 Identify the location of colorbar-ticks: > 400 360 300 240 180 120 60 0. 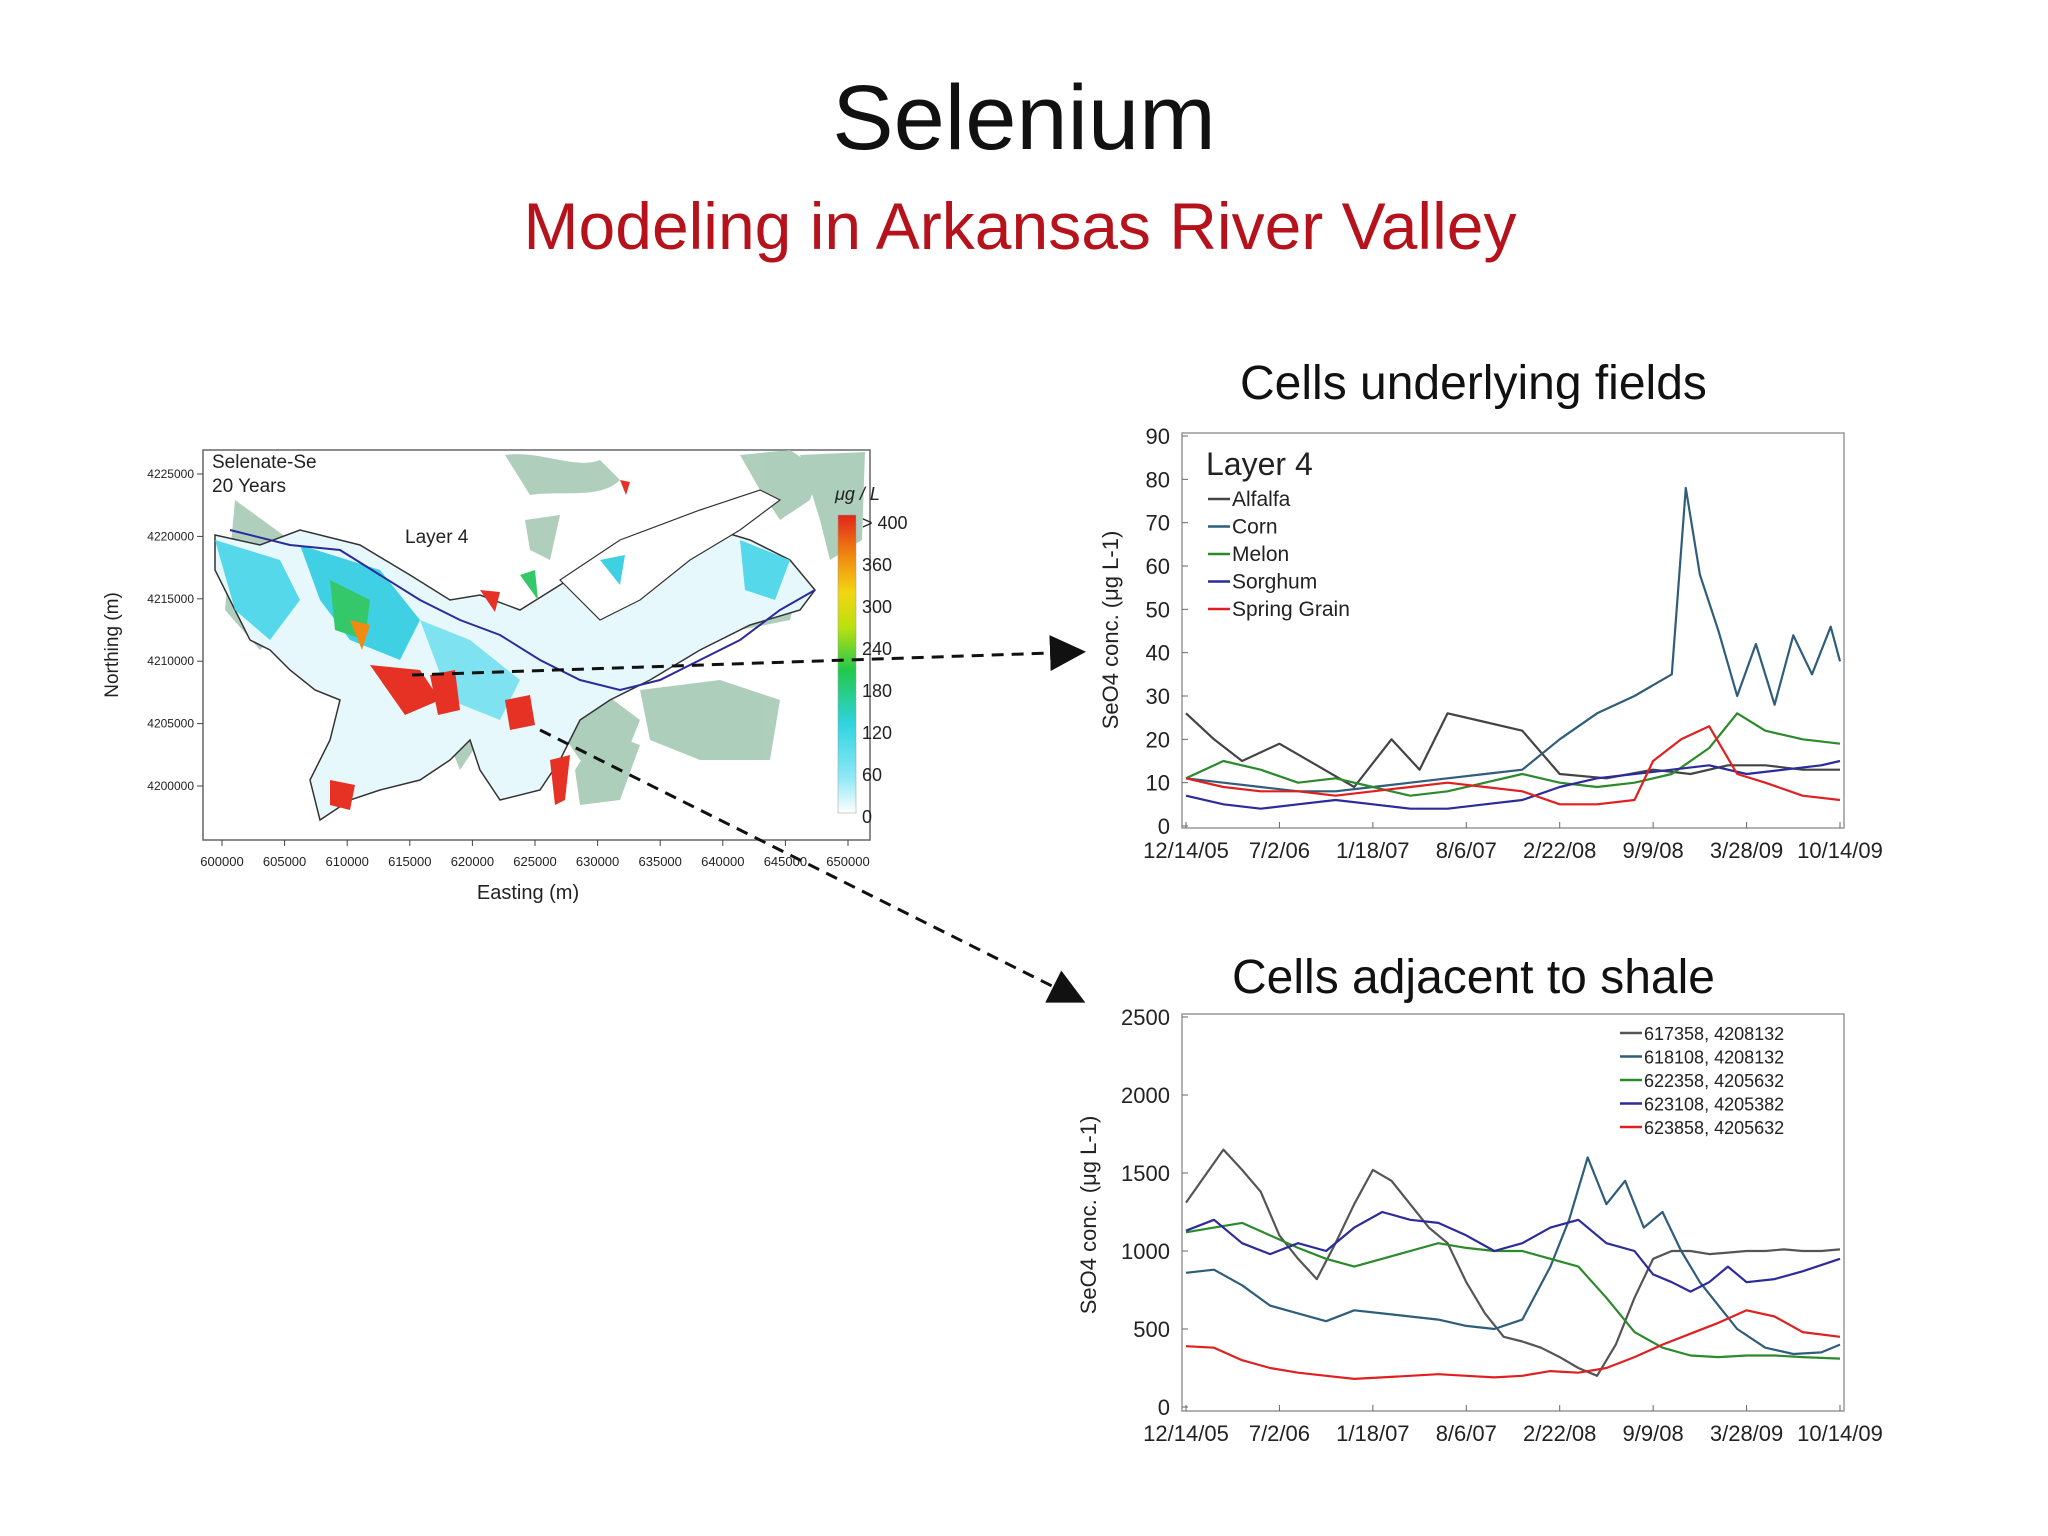
(885, 670).